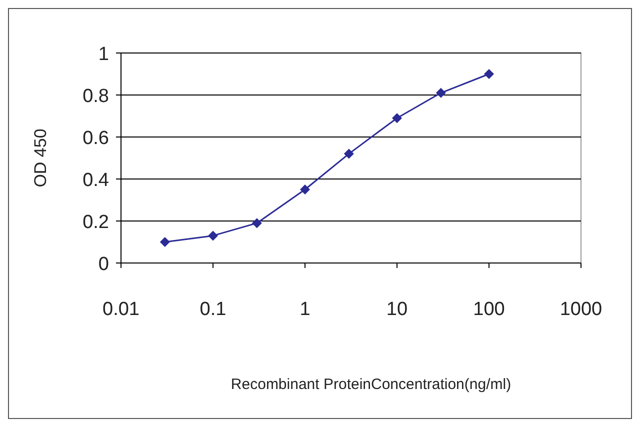 Image resolution: width=640 pixels, height=427 pixels. What do you see at coordinates (581, 309) in the screenshot?
I see `x-tick-label: 1000` at bounding box center [581, 309].